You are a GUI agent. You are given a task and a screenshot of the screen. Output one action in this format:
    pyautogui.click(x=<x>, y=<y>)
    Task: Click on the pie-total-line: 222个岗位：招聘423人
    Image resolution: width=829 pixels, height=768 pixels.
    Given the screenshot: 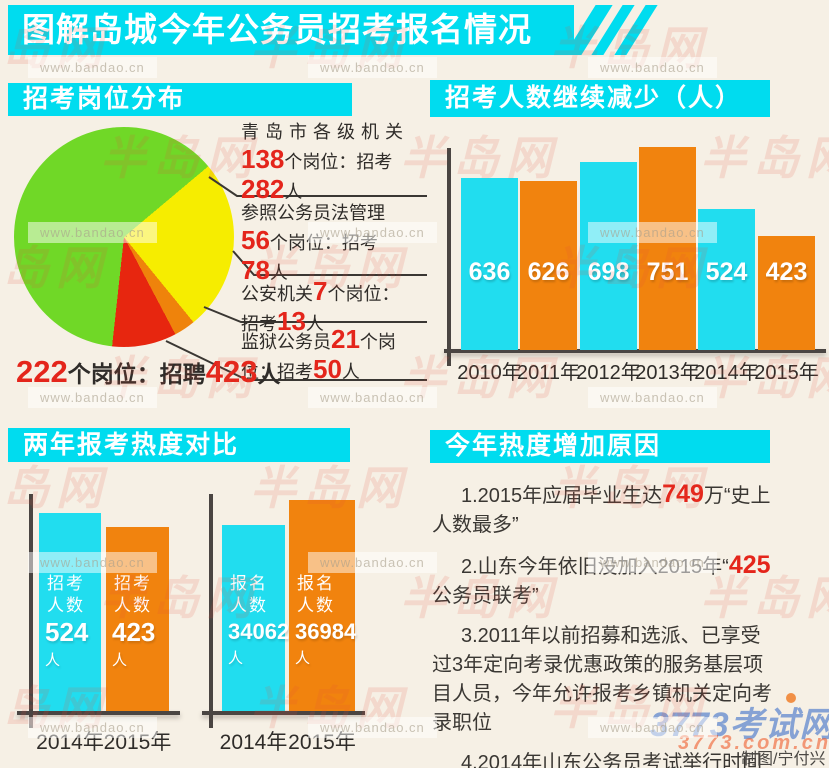 What is the action you would take?
    pyautogui.click(x=148, y=371)
    